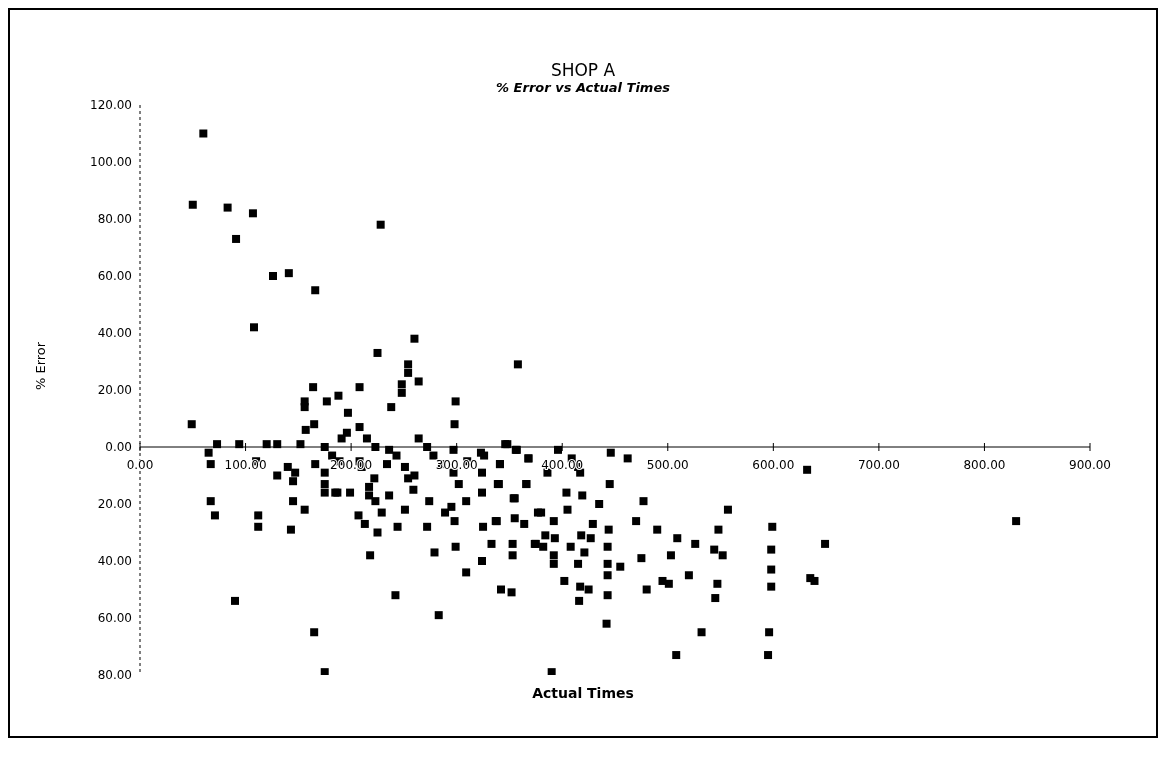  What do you see at coordinates (140, 465) in the screenshot?
I see `x-tick-label: 0.00` at bounding box center [140, 465].